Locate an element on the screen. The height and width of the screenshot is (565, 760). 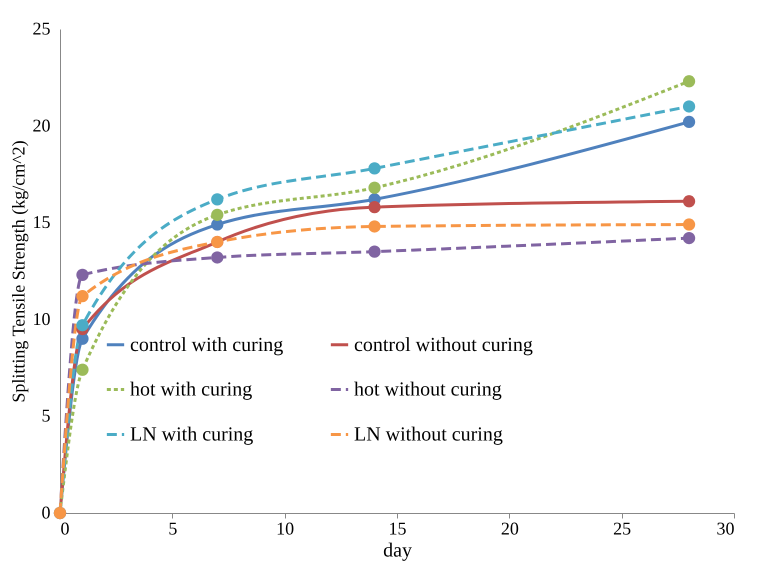
x-tick-label: 5 is located at coordinates (173, 528).